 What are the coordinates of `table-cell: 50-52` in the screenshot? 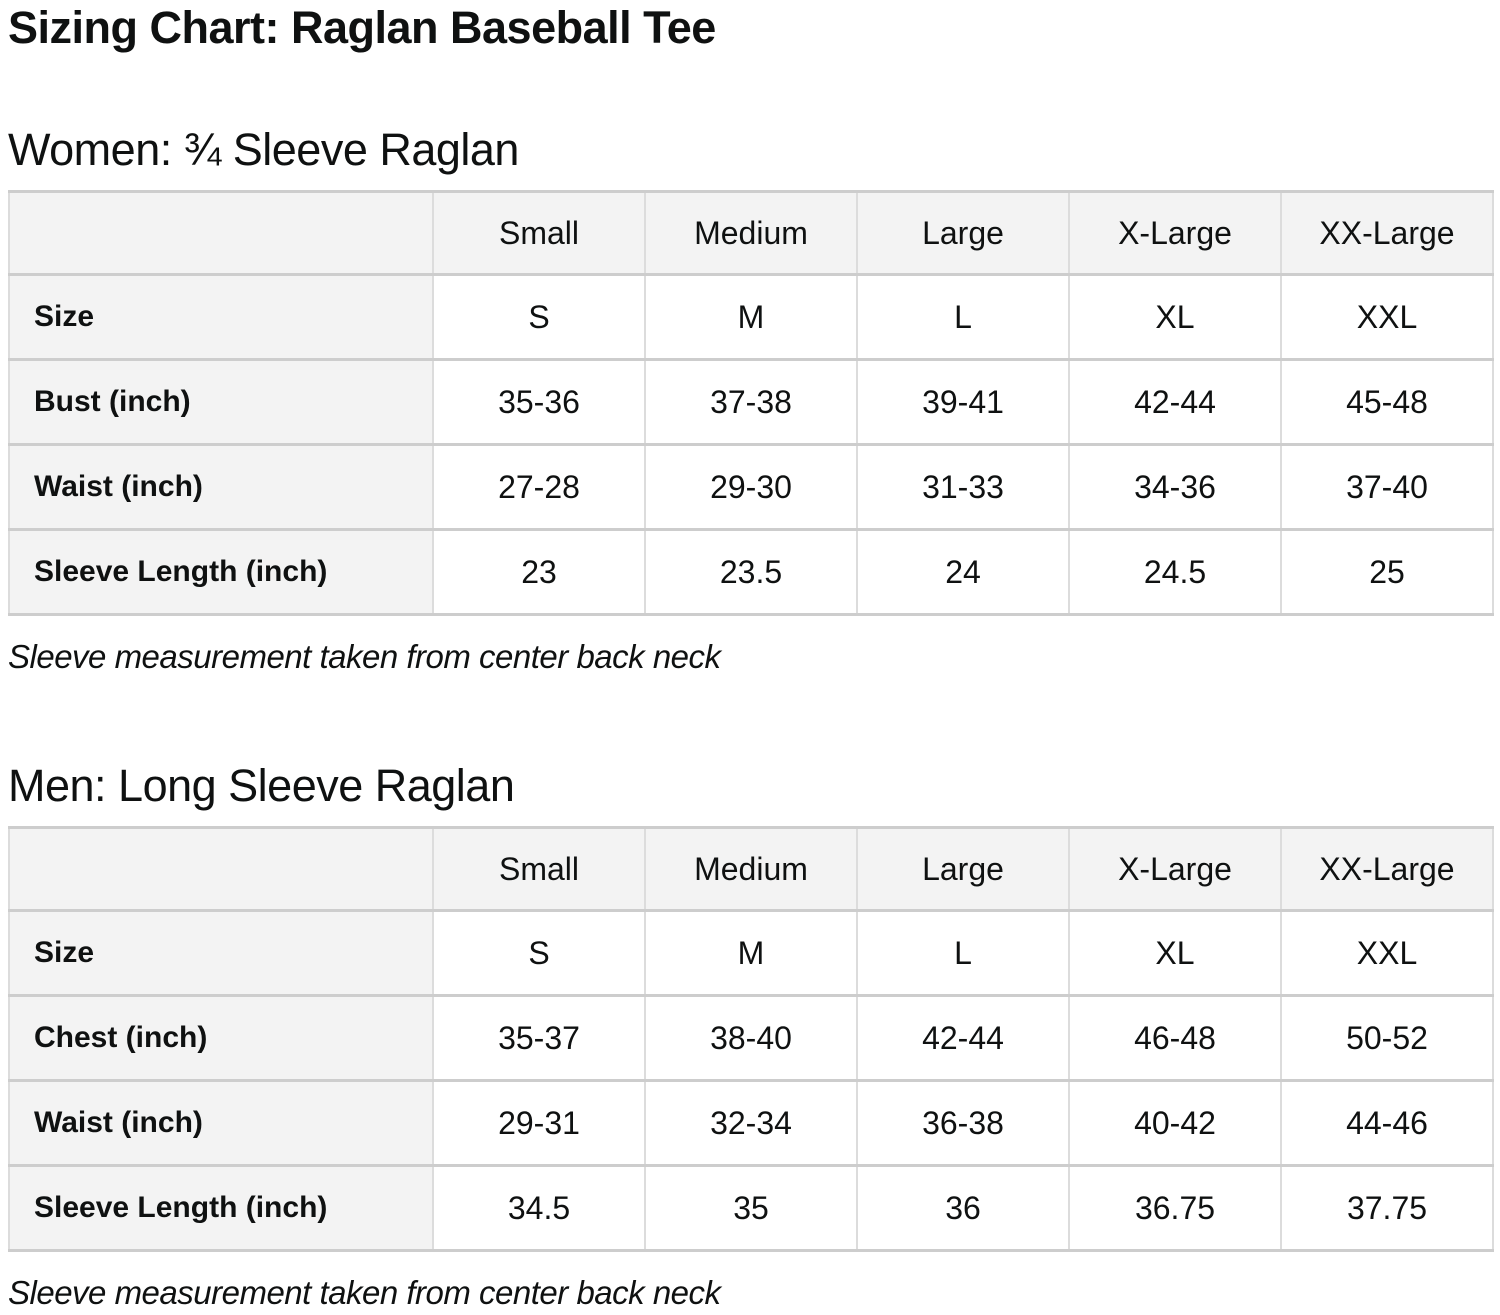 It's located at (1387, 1038).